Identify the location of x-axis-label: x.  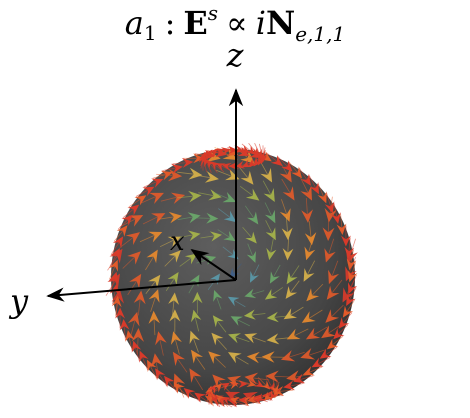
(177, 242).